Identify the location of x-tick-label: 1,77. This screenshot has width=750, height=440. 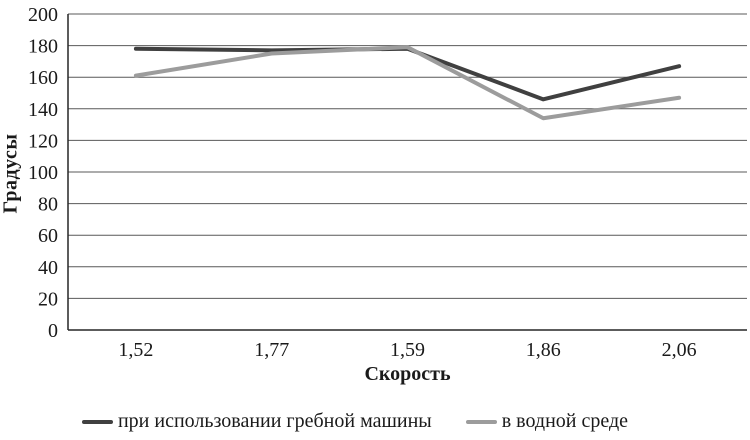
(271, 350).